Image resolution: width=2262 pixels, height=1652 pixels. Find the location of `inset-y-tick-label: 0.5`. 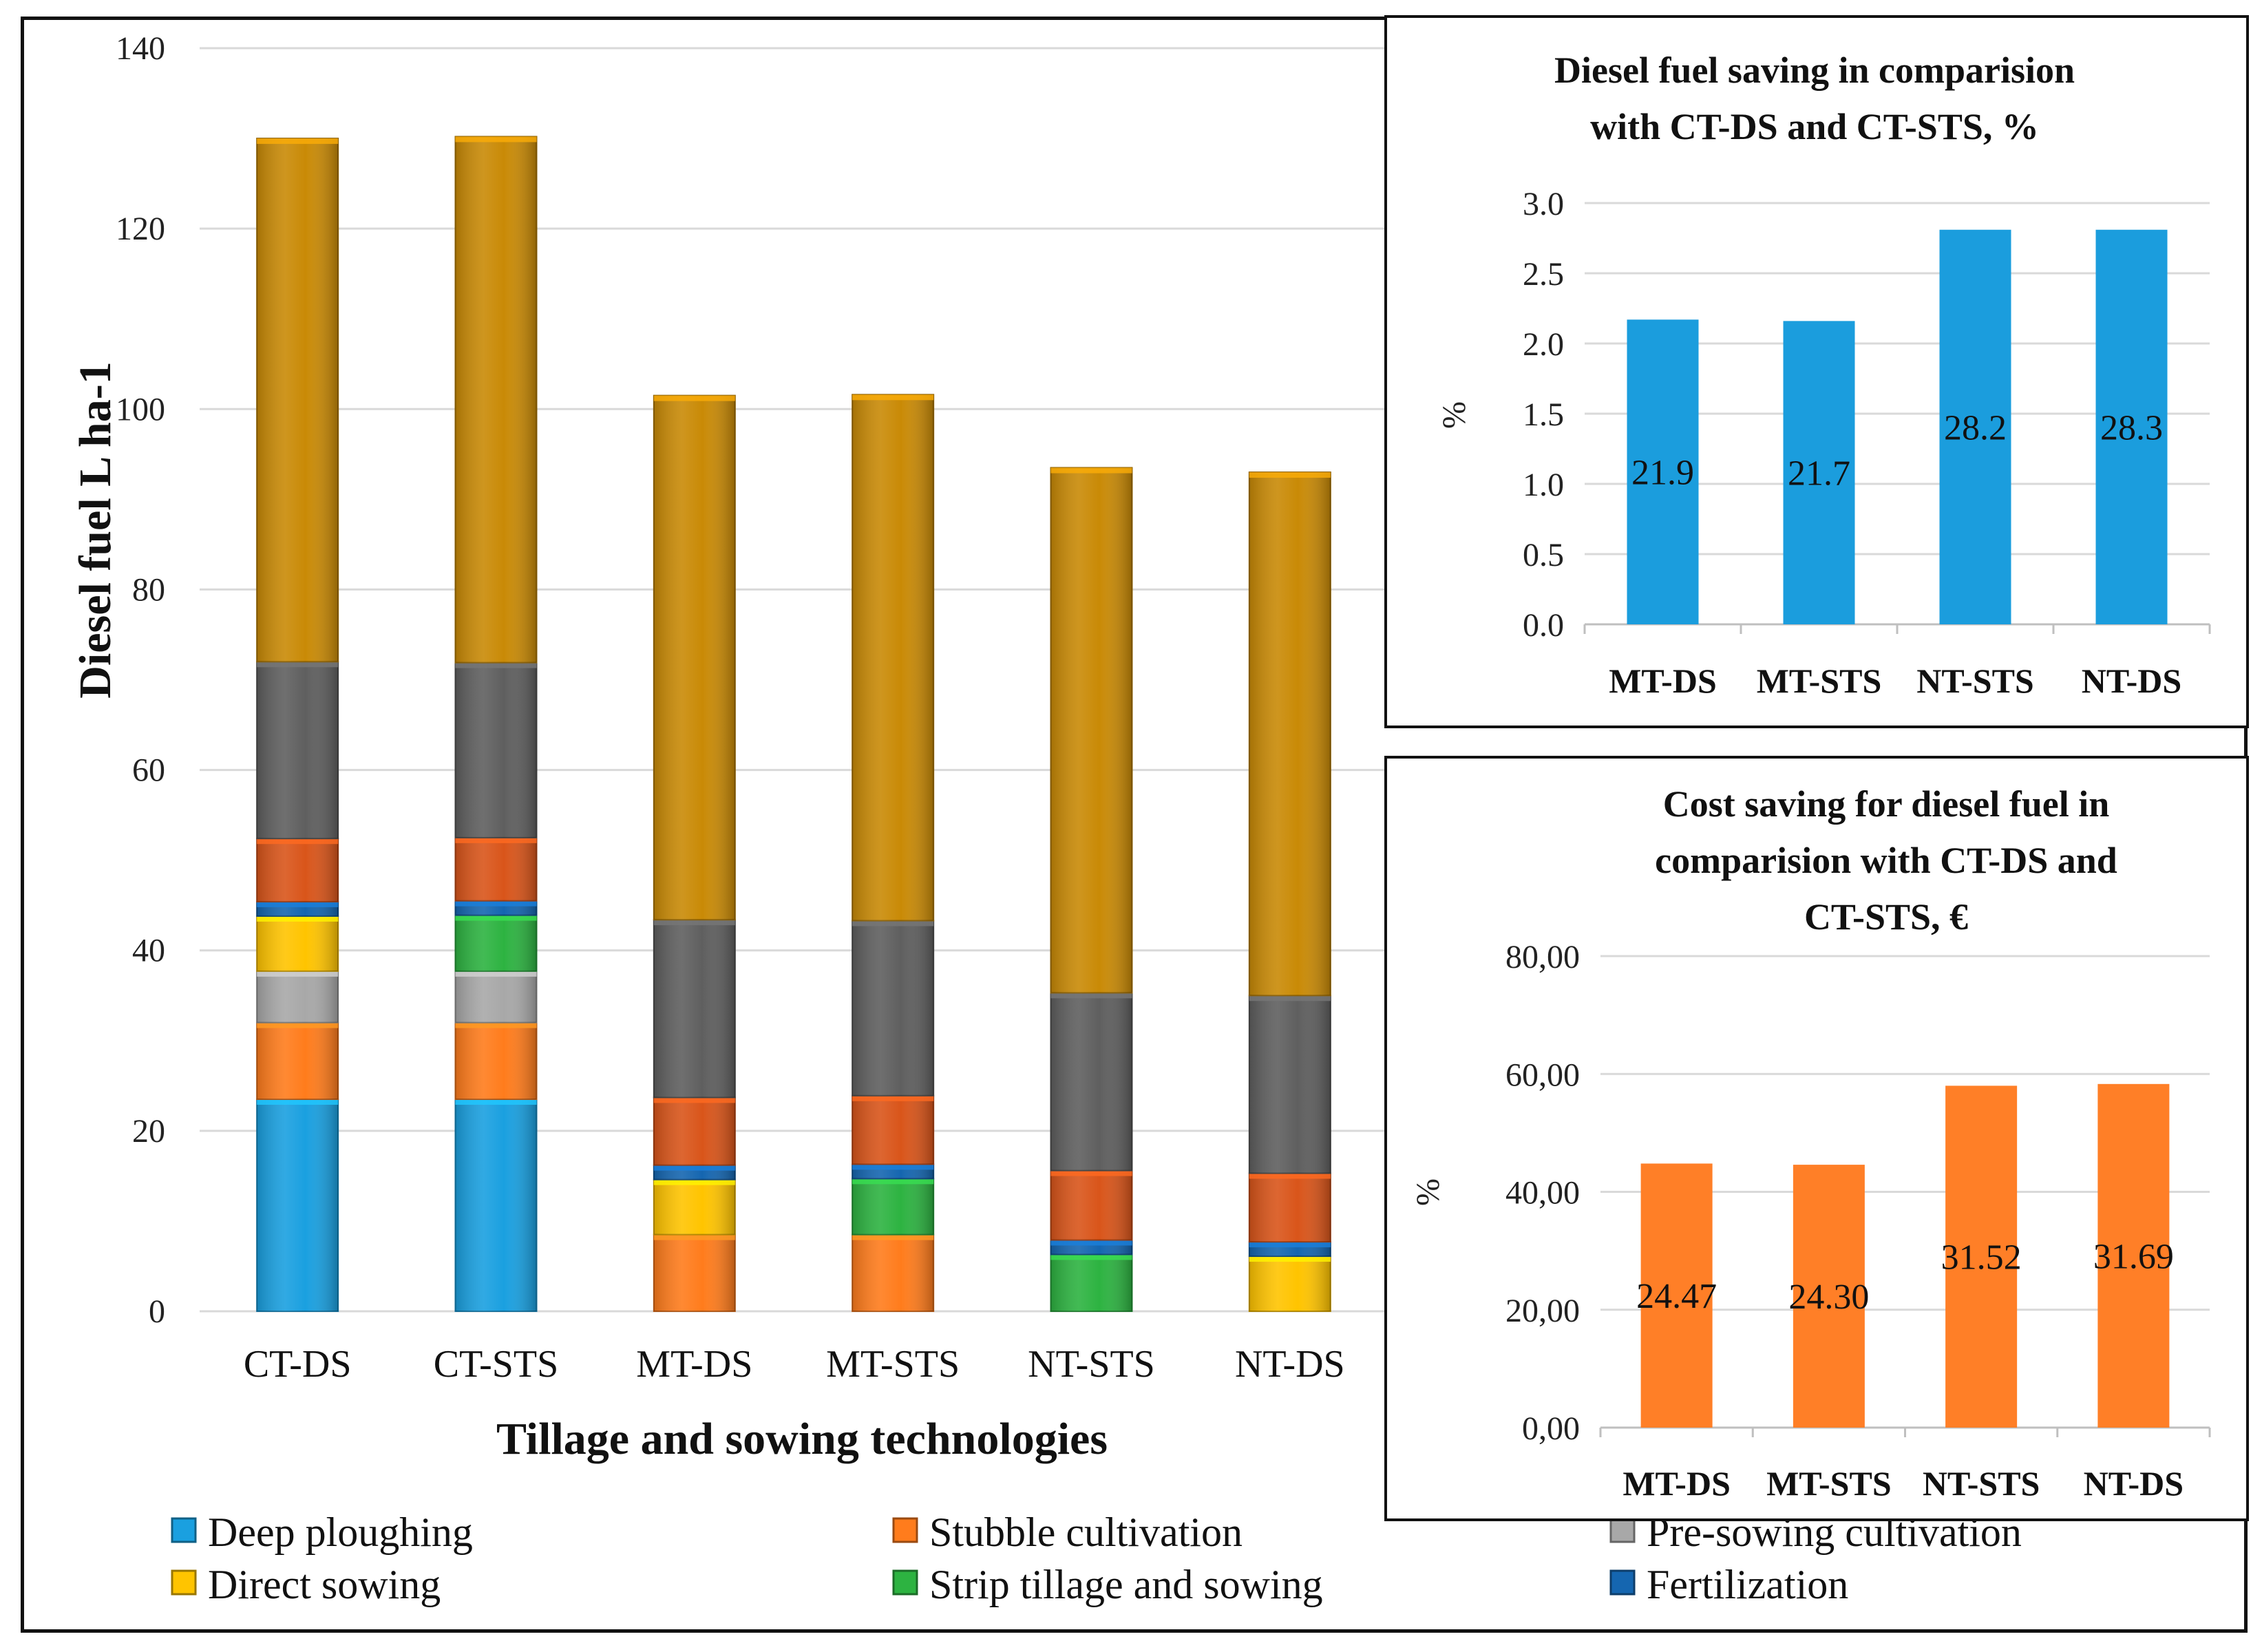

inset-y-tick-label: 0.5 is located at coordinates (1543, 555).